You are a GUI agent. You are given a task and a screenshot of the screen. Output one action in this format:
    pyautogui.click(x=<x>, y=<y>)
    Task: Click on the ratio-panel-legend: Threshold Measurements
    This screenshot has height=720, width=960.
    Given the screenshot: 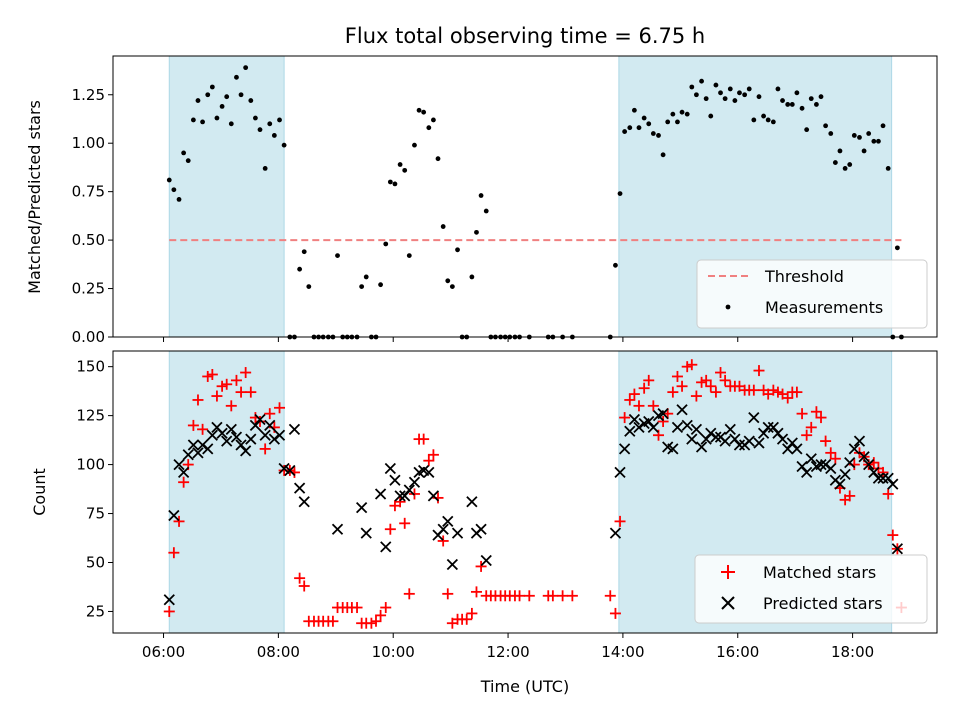 What is the action you would take?
    pyautogui.click(x=812, y=294)
    